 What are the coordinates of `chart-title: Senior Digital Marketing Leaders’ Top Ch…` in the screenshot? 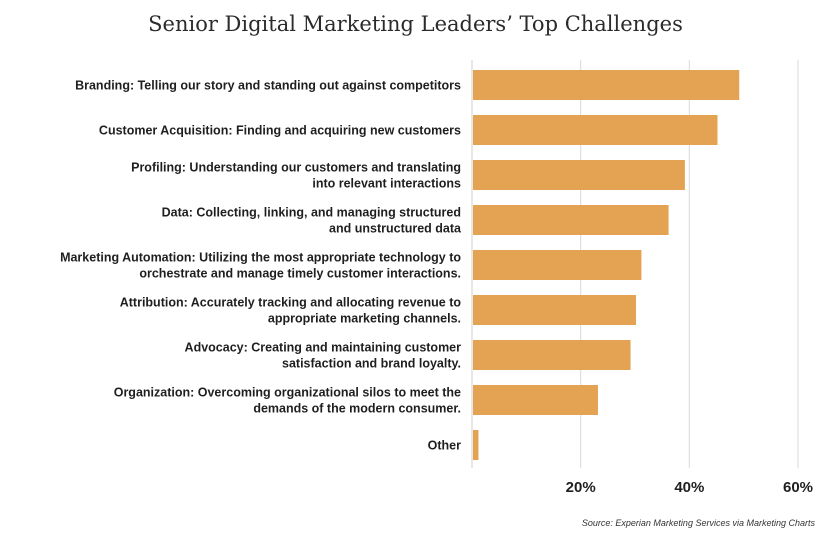 It's located at (415, 24).